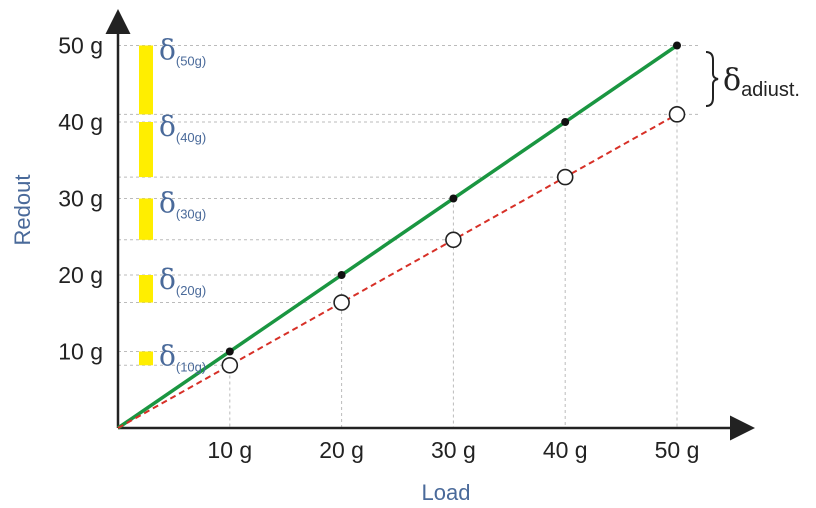  I want to click on x-tick-label: 30 g, so click(453, 450).